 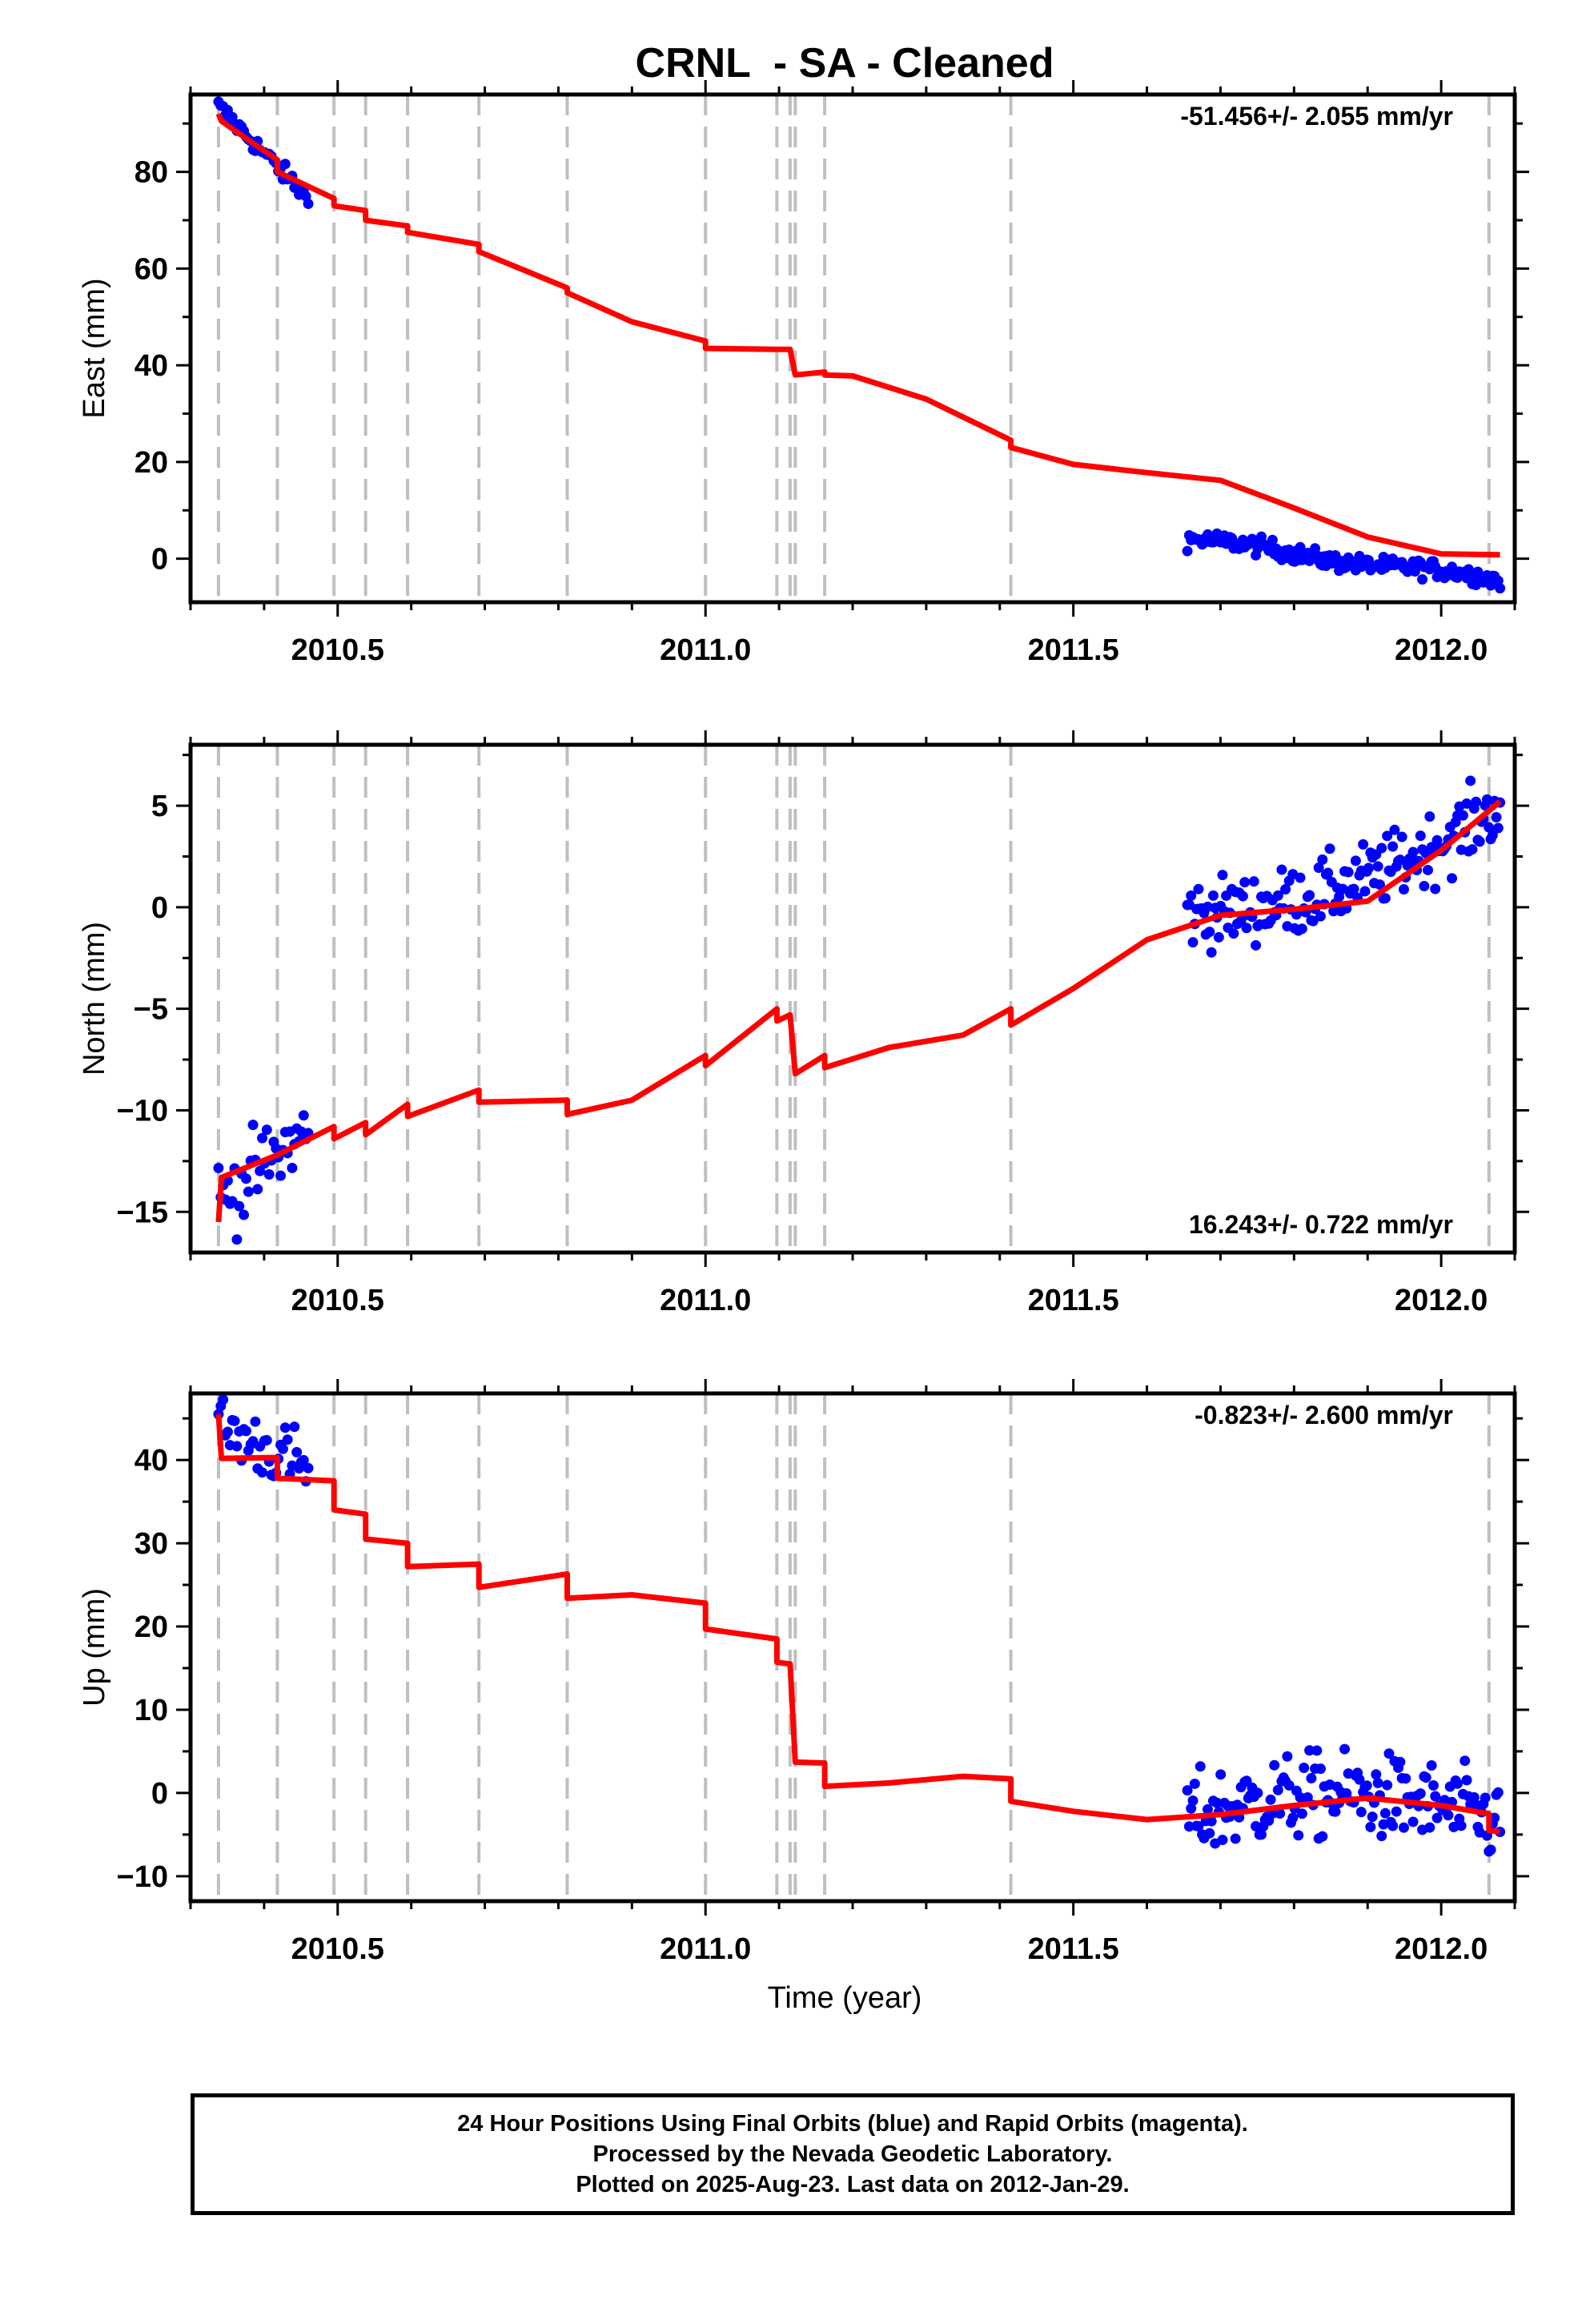 What do you see at coordinates (151, 173) in the screenshot?
I see `y-tick-label: 80` at bounding box center [151, 173].